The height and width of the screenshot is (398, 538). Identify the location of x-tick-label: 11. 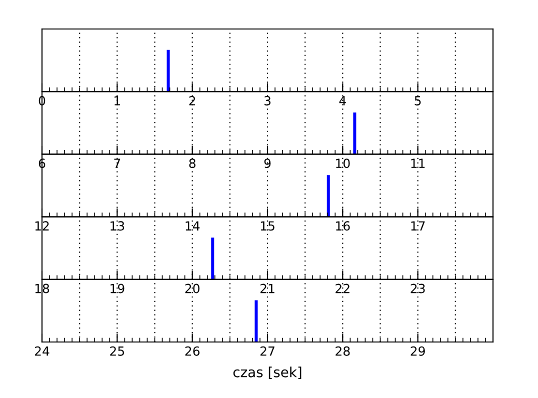
(418, 163).